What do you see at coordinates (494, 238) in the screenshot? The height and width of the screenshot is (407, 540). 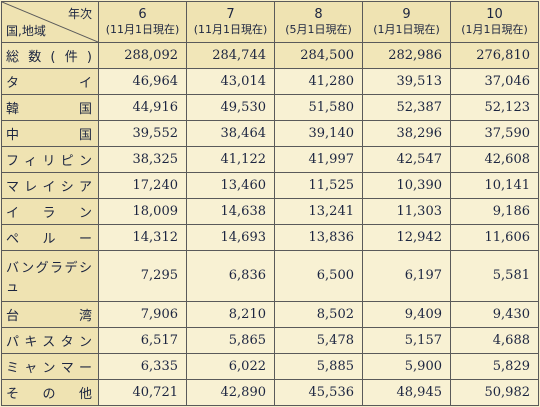 I see `cell: 11,606` at bounding box center [494, 238].